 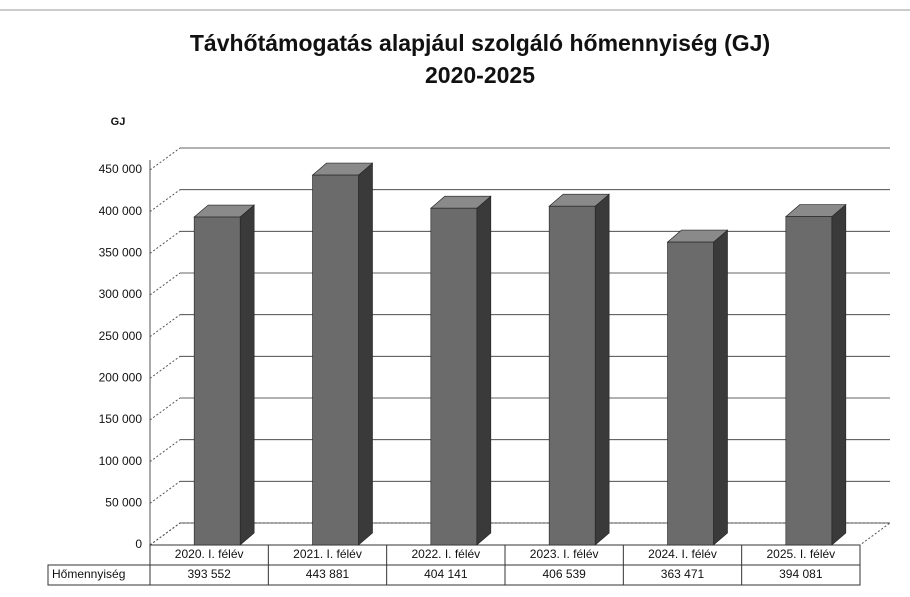 What do you see at coordinates (121, 419) in the screenshot?
I see `y-tick-label: 150 000` at bounding box center [121, 419].